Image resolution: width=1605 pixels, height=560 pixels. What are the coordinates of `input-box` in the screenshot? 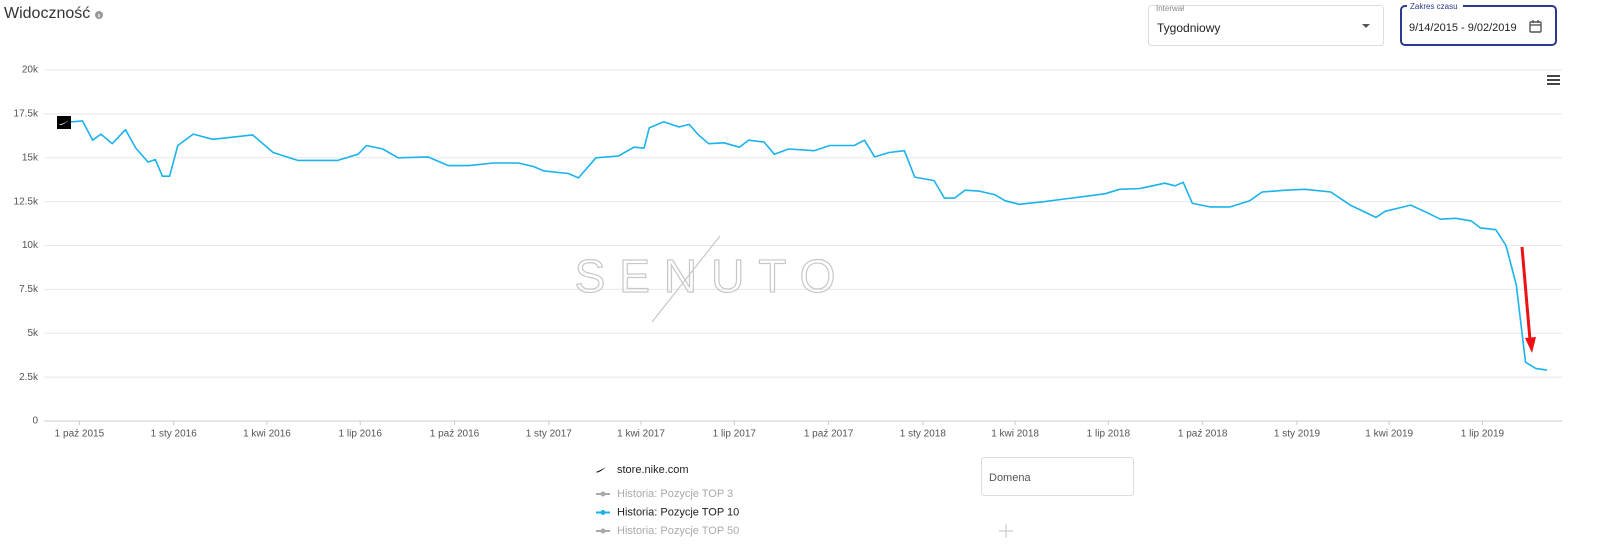 It's located at (1057, 476).